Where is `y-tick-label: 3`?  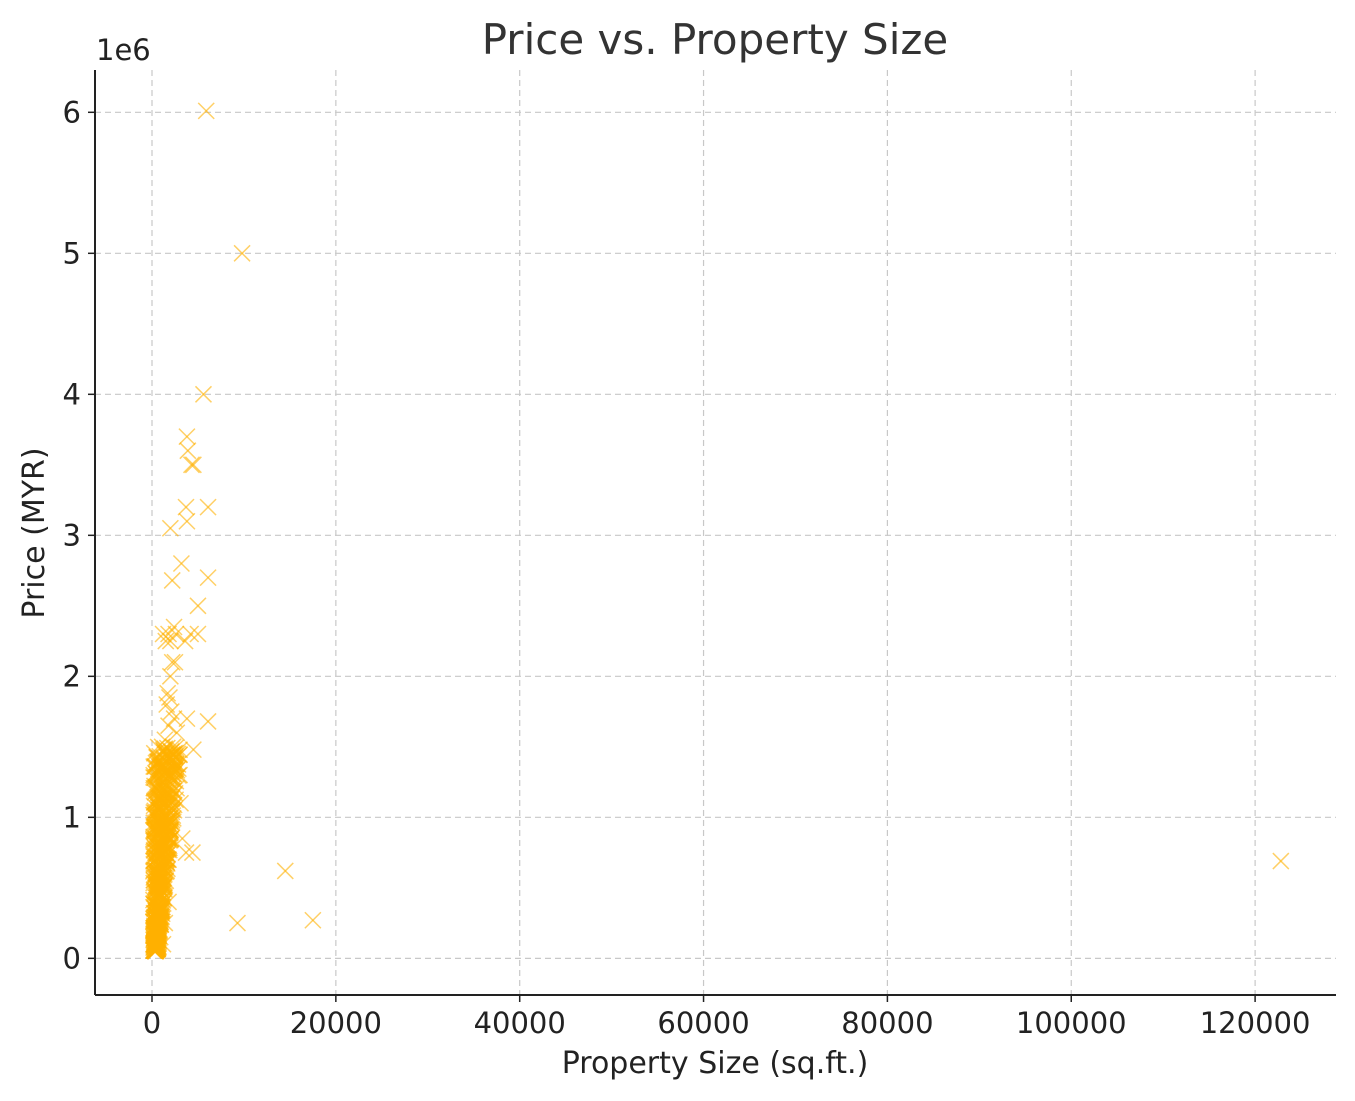 y-tick-label: 3 is located at coordinates (72, 535).